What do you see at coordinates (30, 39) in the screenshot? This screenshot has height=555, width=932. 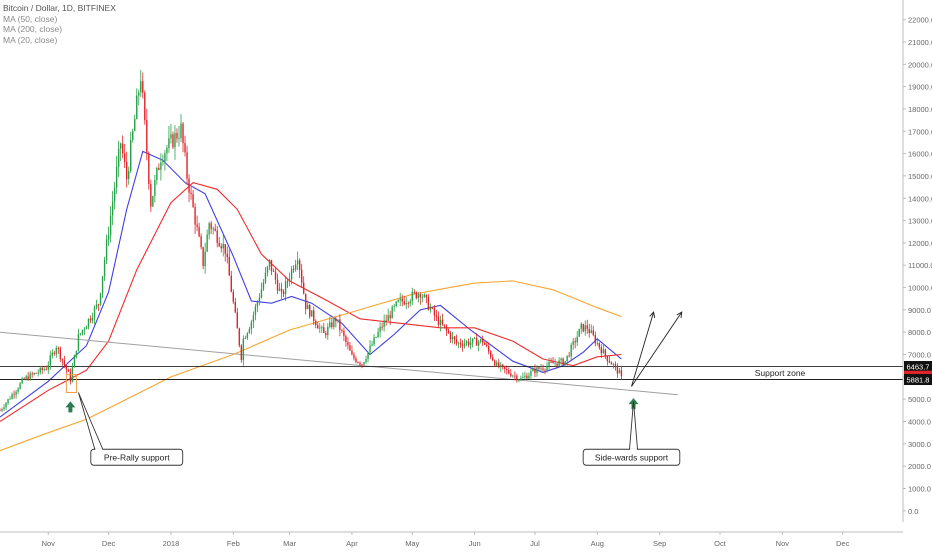 I see `indicator-ma20: MA (20, close)` at bounding box center [30, 39].